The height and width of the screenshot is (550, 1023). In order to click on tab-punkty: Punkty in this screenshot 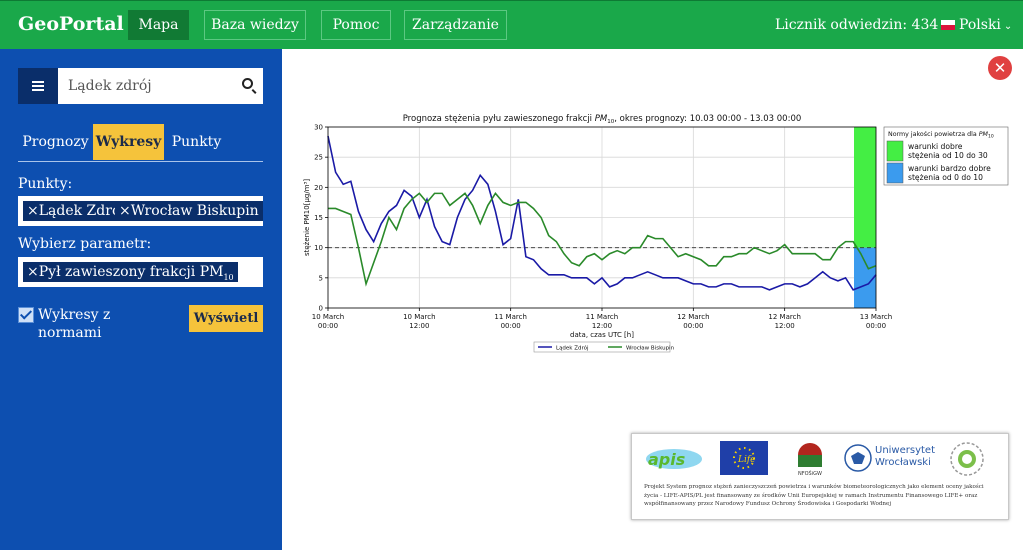, I will do `click(196, 142)`.